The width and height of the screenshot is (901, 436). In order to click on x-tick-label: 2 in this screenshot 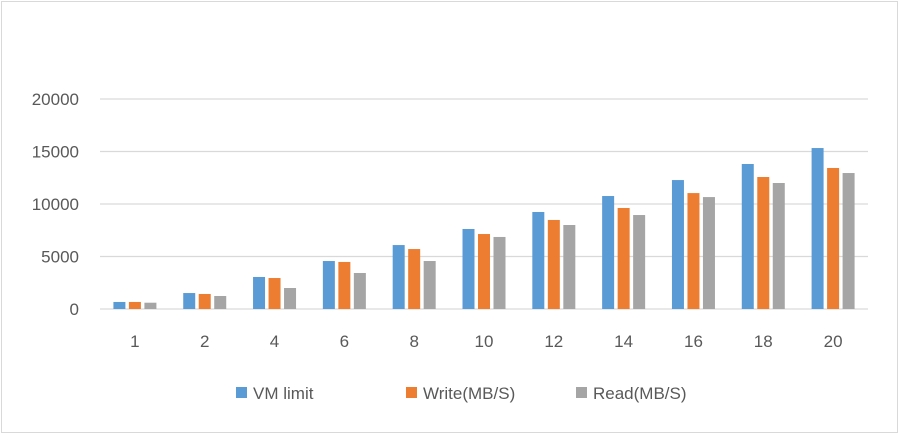, I will do `click(204, 341)`.